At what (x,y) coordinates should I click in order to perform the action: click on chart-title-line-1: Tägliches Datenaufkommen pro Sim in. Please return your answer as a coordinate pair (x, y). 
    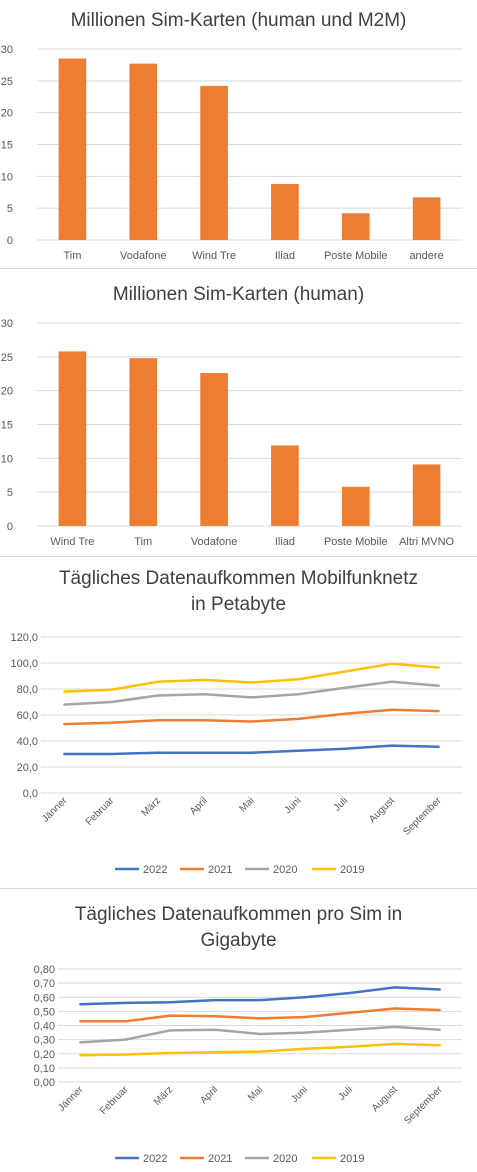
    Looking at the image, I should click on (238, 914).